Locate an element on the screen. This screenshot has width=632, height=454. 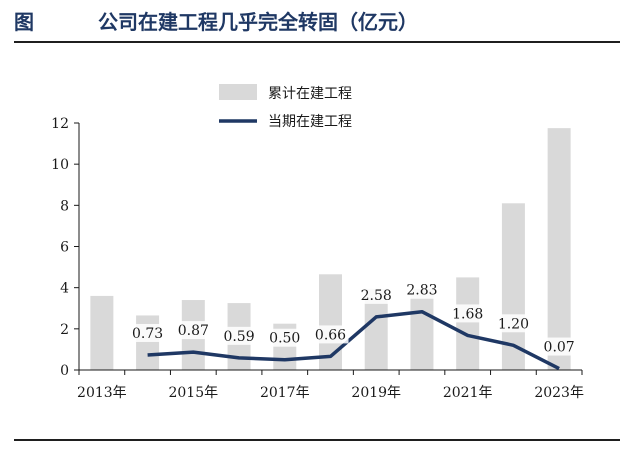
data-label: 2.58 is located at coordinates (376, 296).